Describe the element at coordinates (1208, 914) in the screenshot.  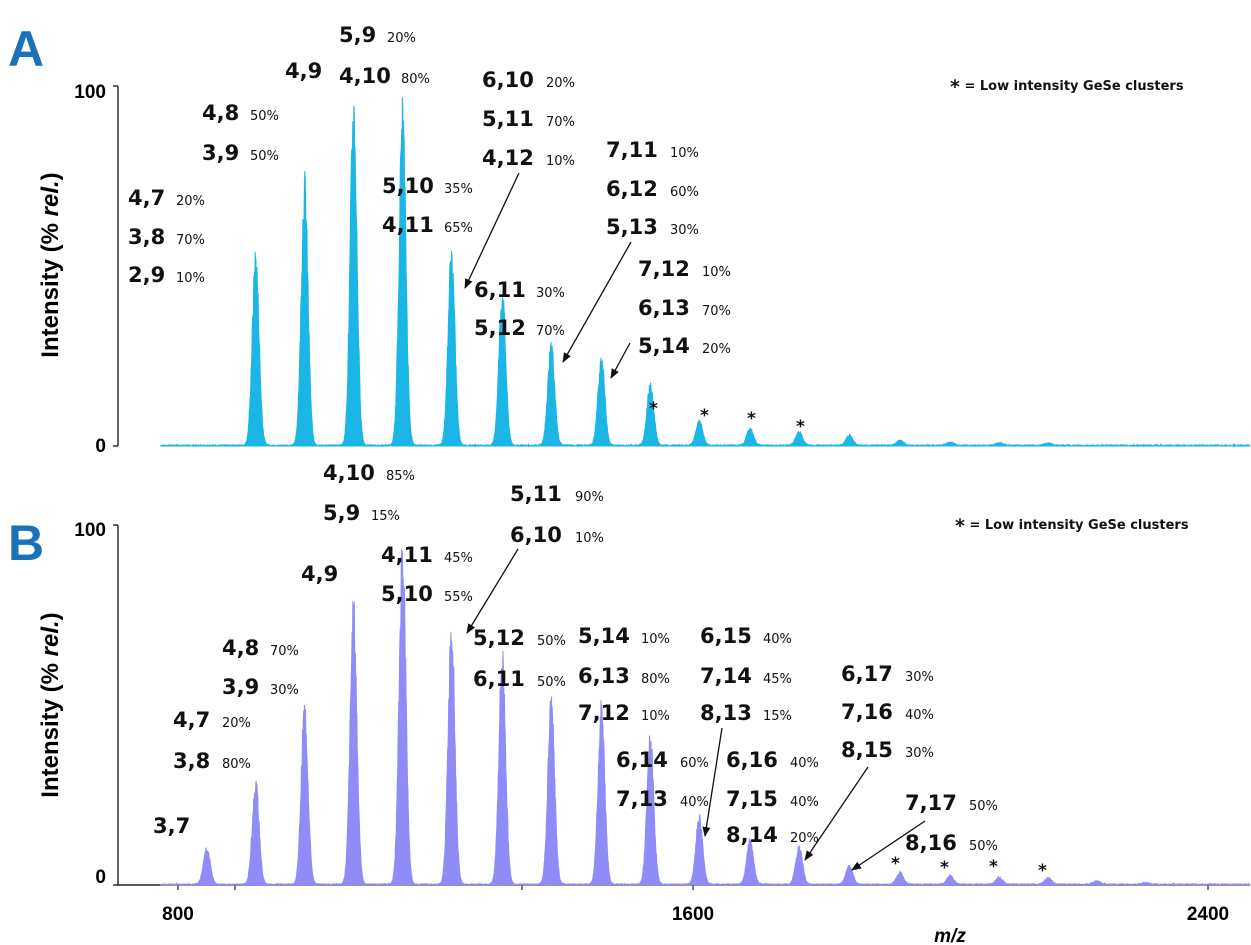
I see `x-tick-2400: 2400` at that location.